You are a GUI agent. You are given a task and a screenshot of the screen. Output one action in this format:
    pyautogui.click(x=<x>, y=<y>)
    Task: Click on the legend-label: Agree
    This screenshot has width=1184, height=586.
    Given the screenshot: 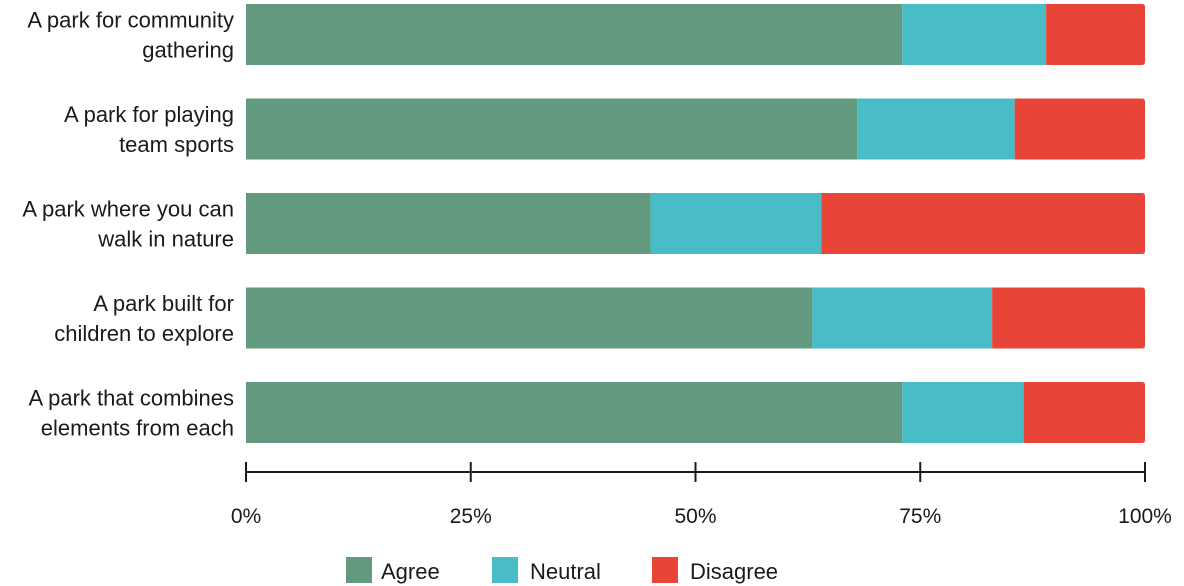 What is the action you would take?
    pyautogui.click(x=410, y=571)
    